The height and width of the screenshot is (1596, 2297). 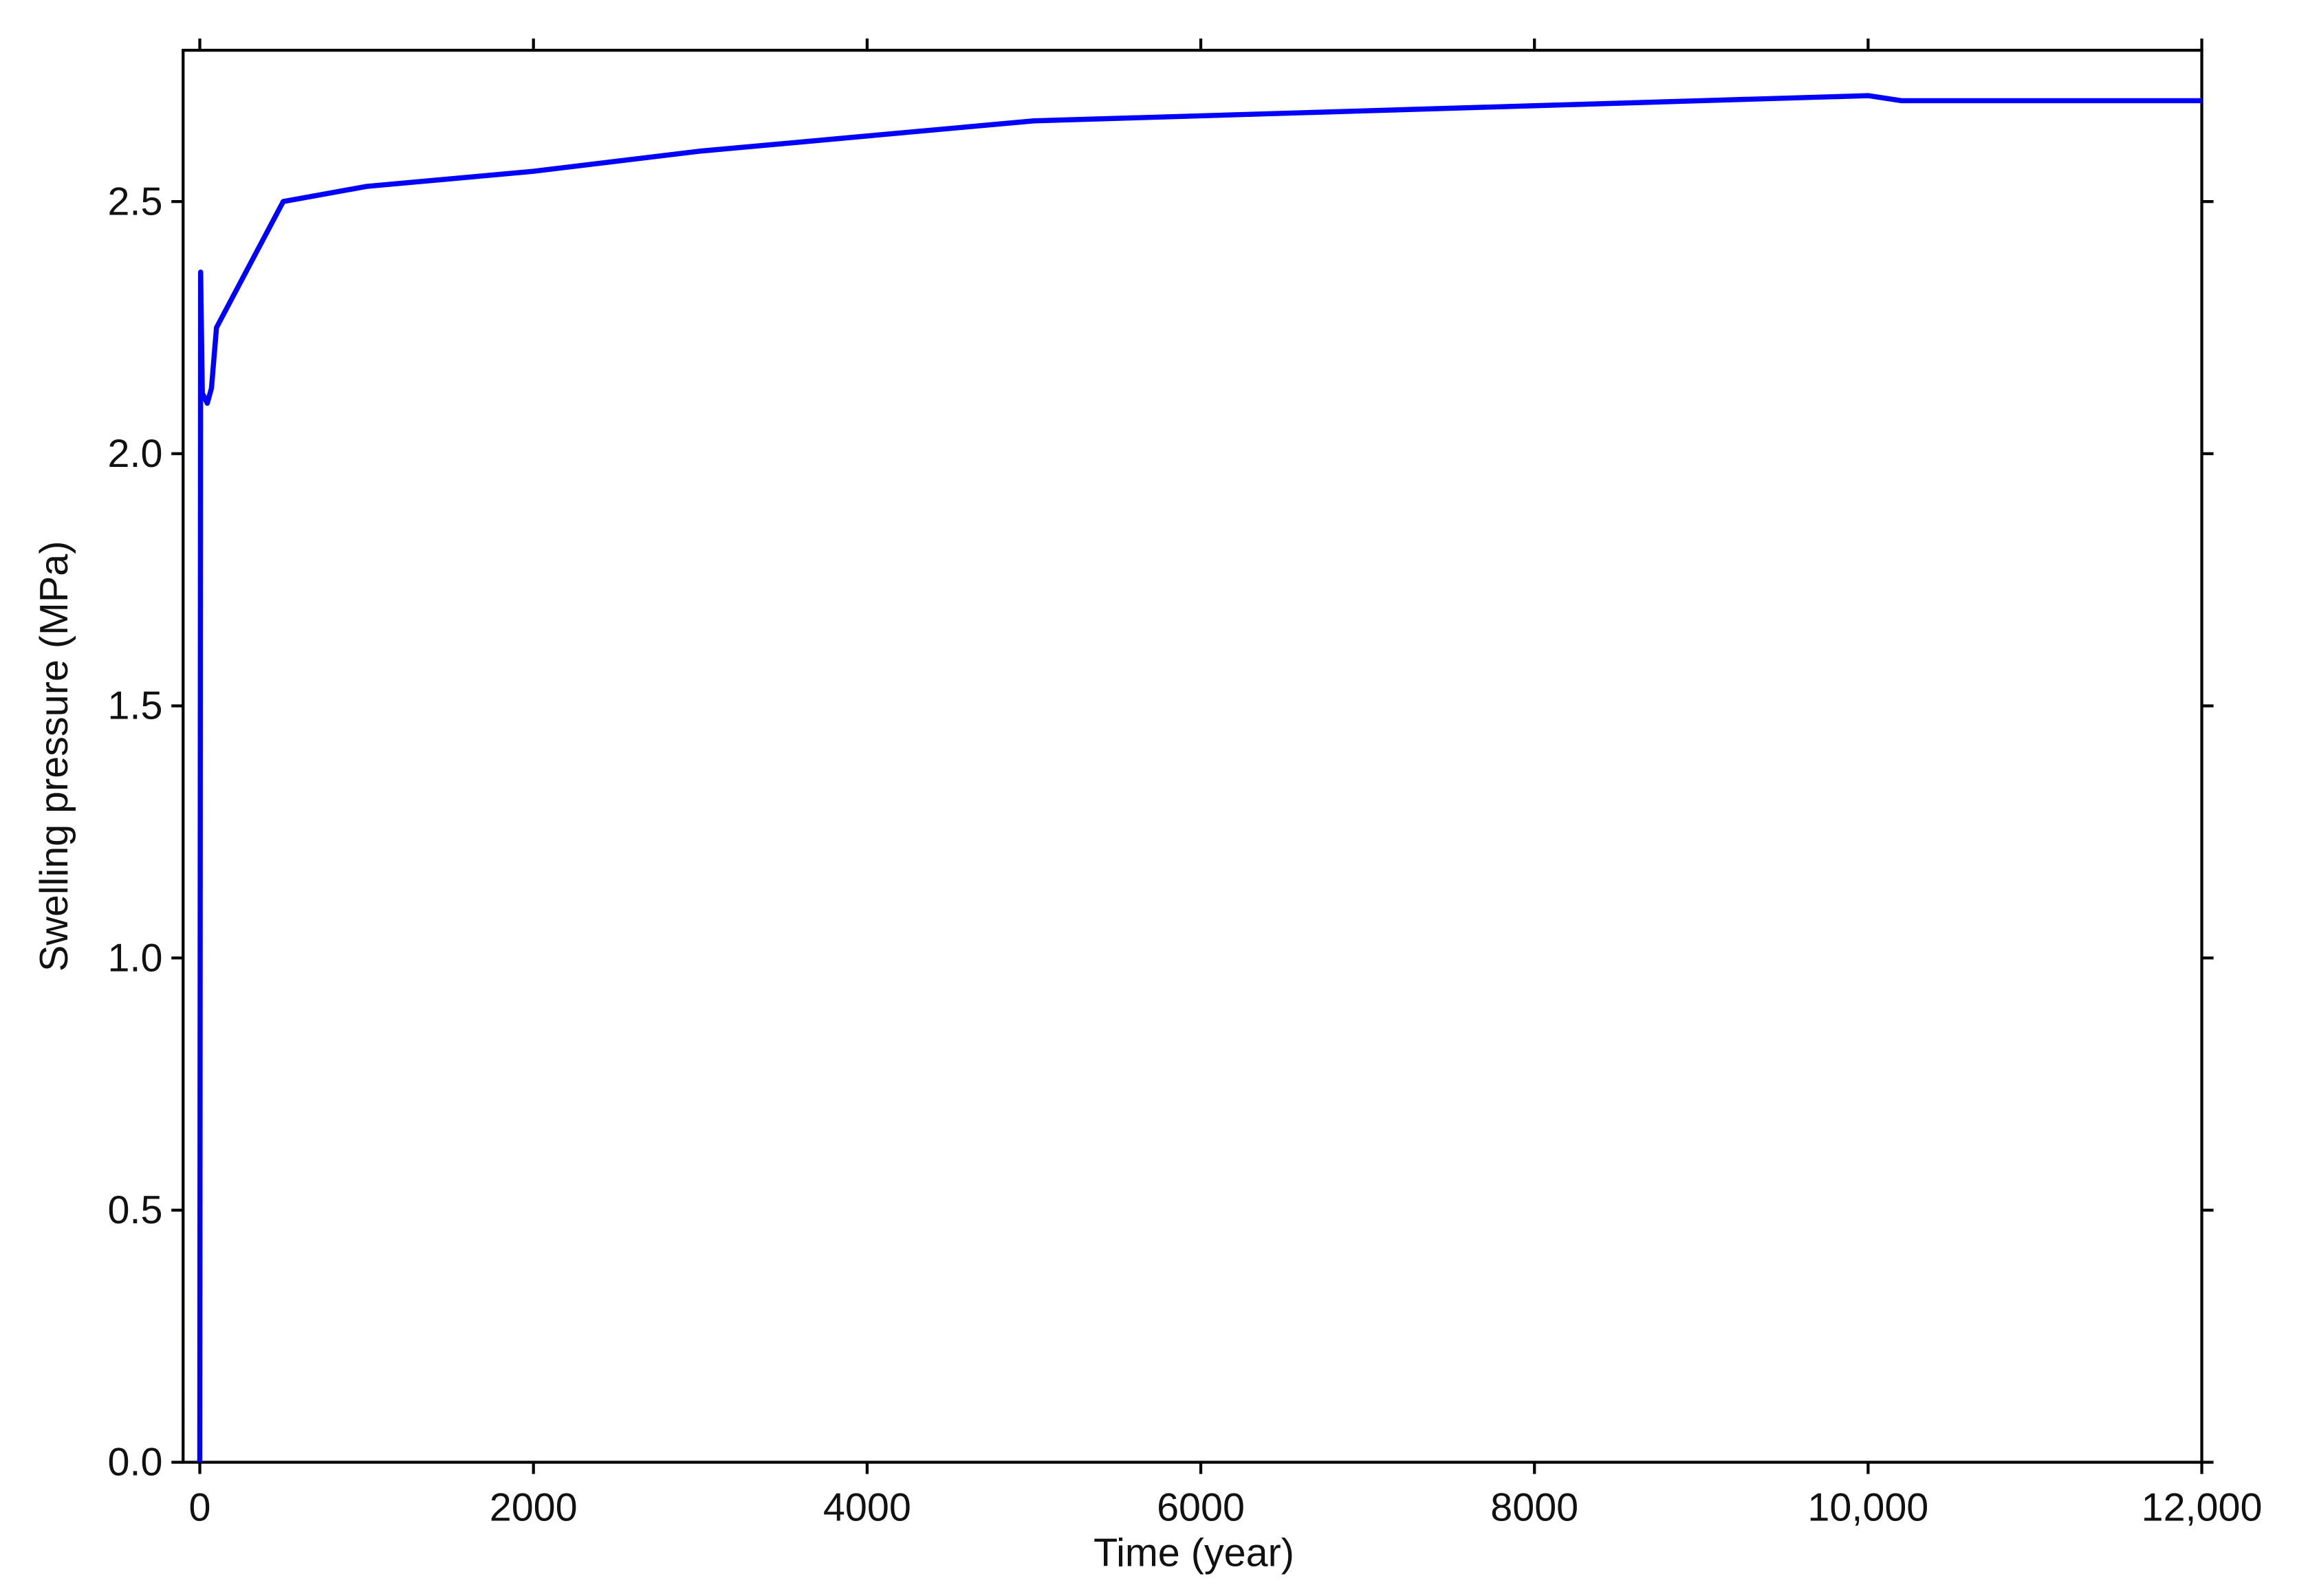 I want to click on y-tick-label: 0.0, so click(x=135, y=1463).